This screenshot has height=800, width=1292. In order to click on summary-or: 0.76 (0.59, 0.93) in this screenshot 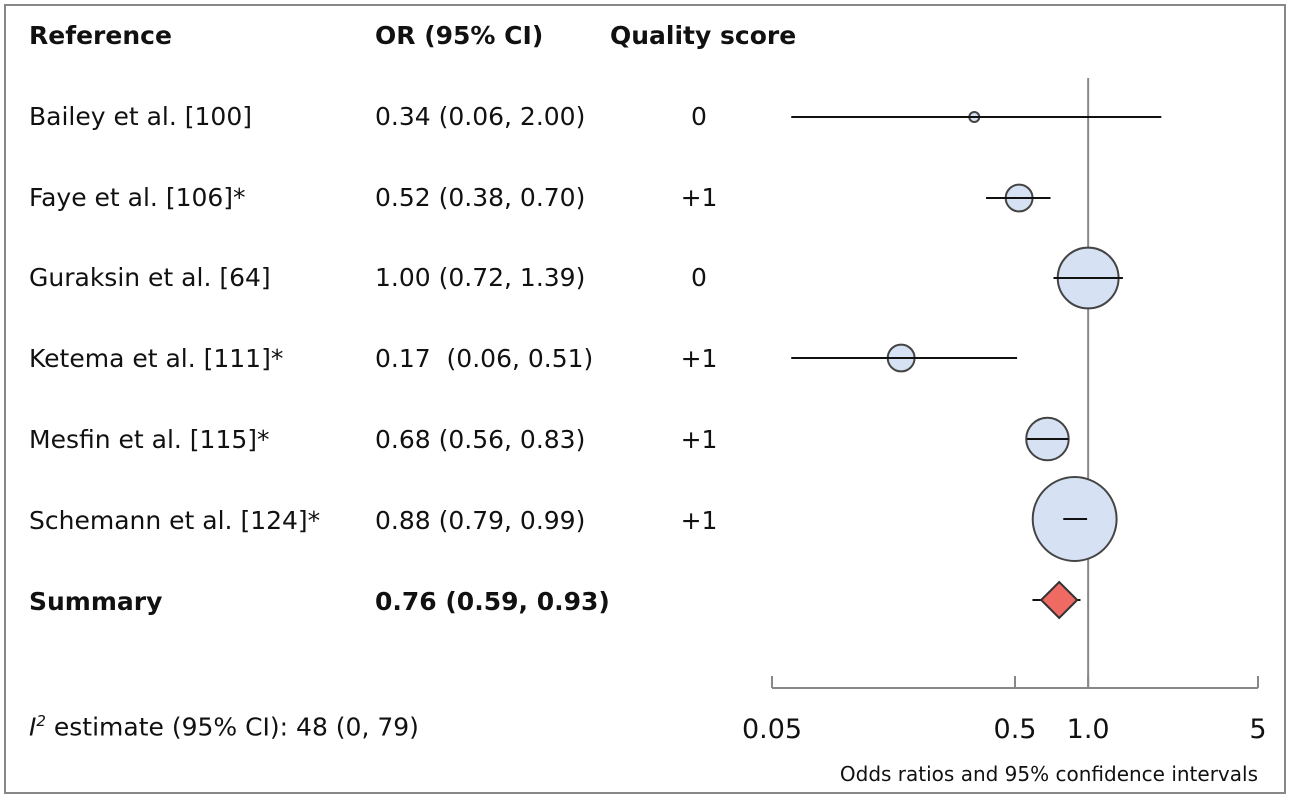, I will do `click(492, 601)`.